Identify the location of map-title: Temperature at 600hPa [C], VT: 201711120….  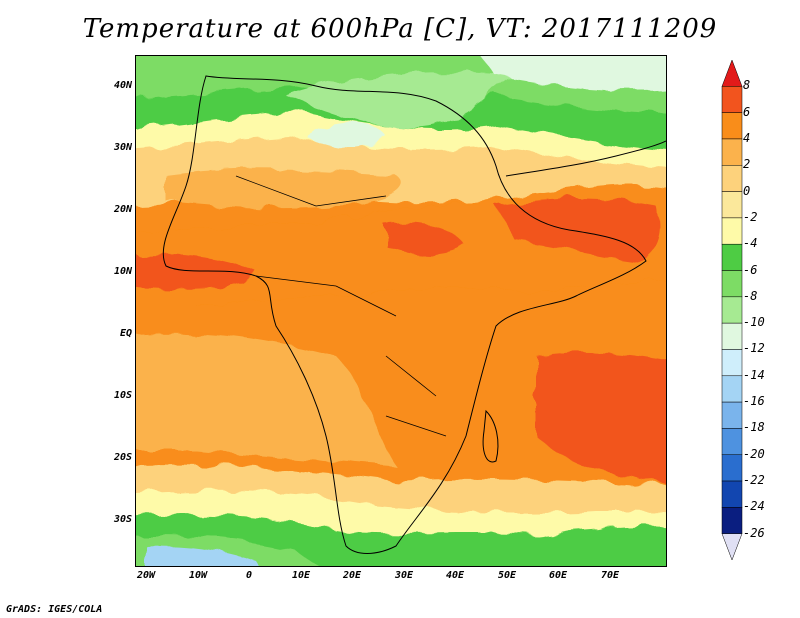
(400, 29).